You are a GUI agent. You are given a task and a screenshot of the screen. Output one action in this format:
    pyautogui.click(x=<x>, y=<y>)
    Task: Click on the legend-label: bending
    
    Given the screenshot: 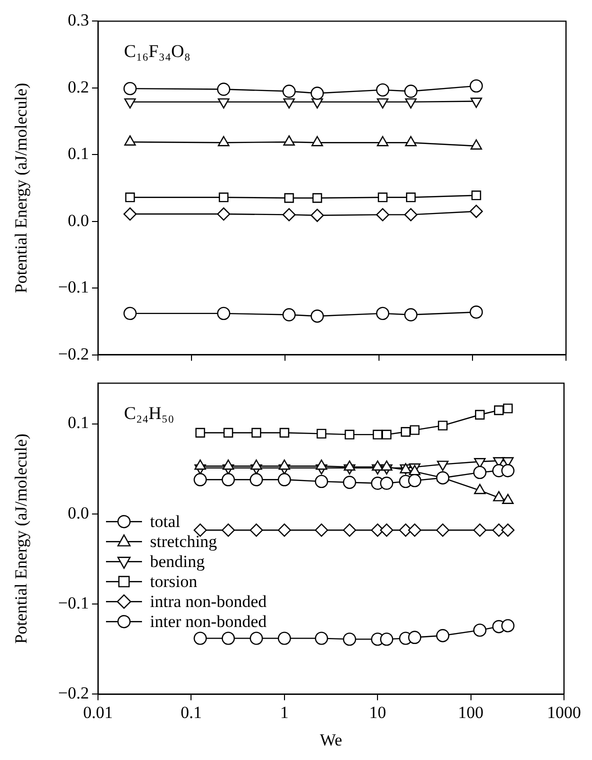 What is the action you would take?
    pyautogui.click(x=178, y=562)
    